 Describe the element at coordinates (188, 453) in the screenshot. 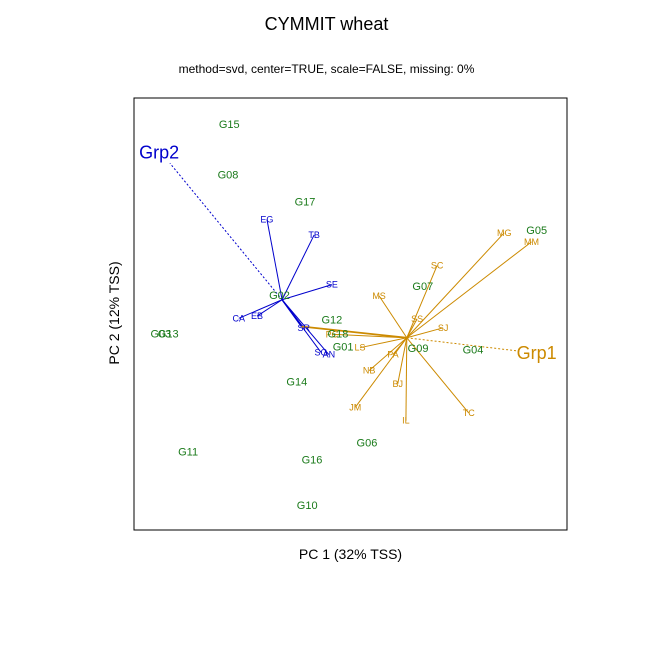

I see `genotype-label-g11: G11` at that location.